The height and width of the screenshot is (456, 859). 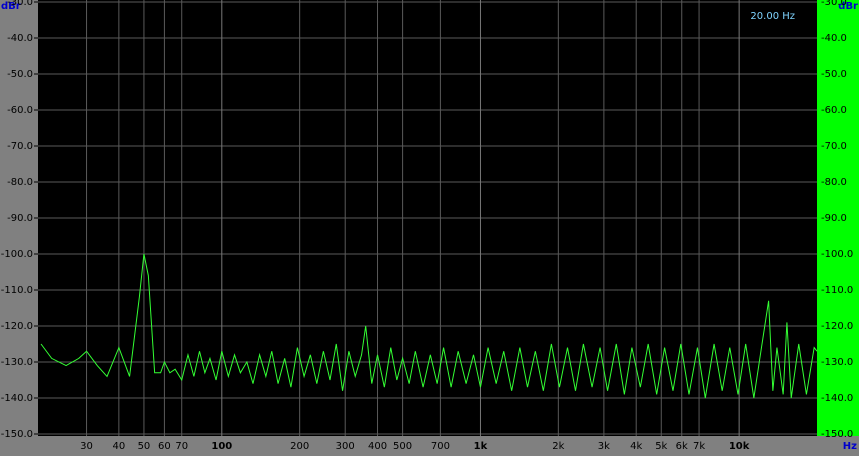 What do you see at coordinates (20, 74) in the screenshot?
I see `y-tick-label: -50.0` at bounding box center [20, 74].